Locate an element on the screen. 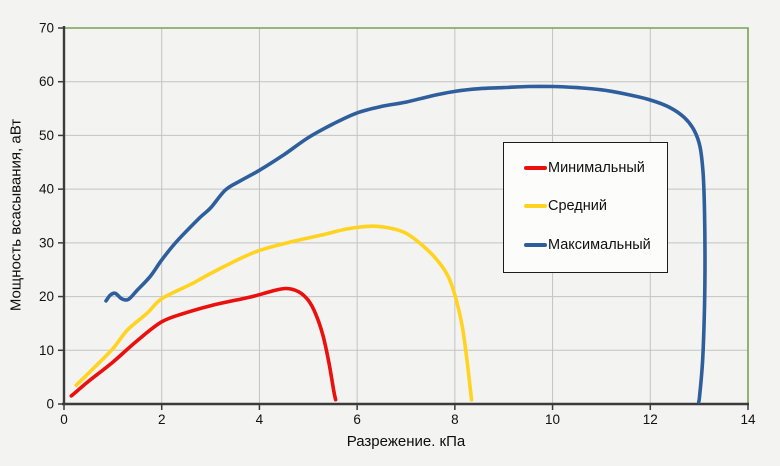 The width and height of the screenshot is (780, 466). legend-label-medium: Средний is located at coordinates (577, 206).